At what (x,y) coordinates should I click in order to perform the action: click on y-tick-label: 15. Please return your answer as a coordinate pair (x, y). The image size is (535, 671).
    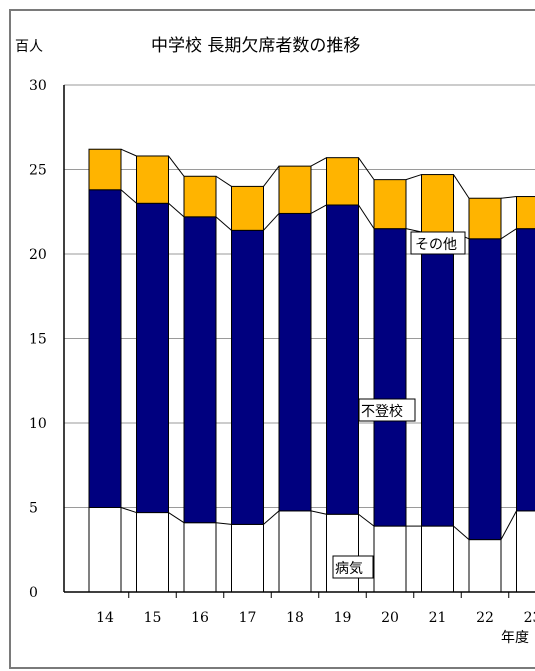
    Looking at the image, I should click on (38, 340).